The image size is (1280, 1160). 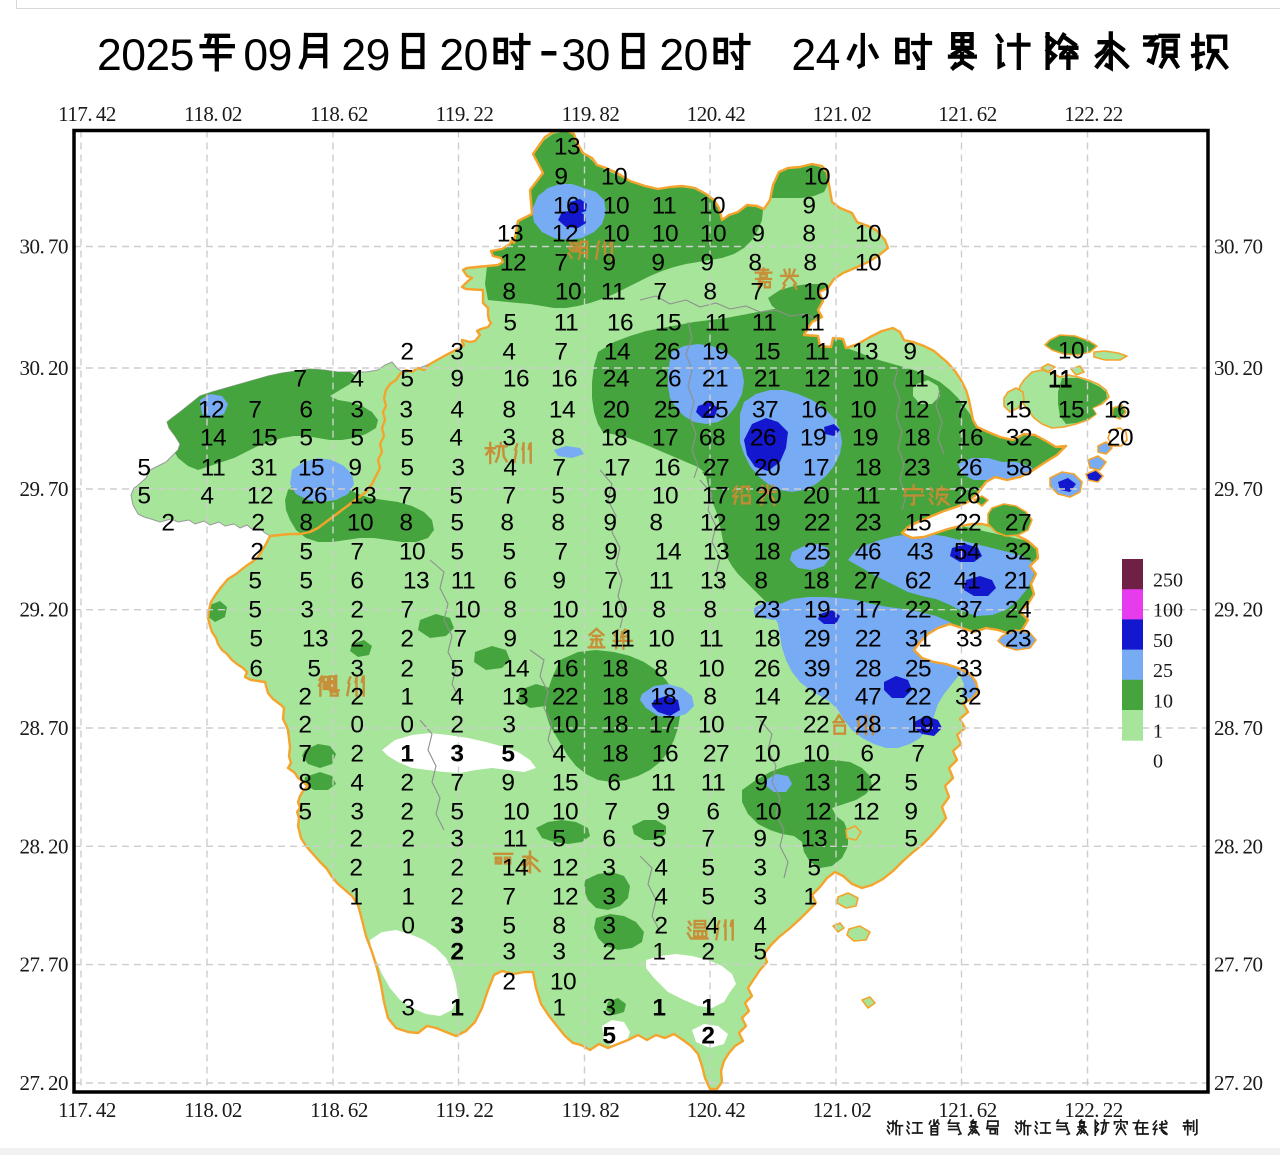 I want to click on svg-text: 50, so click(x=1163, y=641).